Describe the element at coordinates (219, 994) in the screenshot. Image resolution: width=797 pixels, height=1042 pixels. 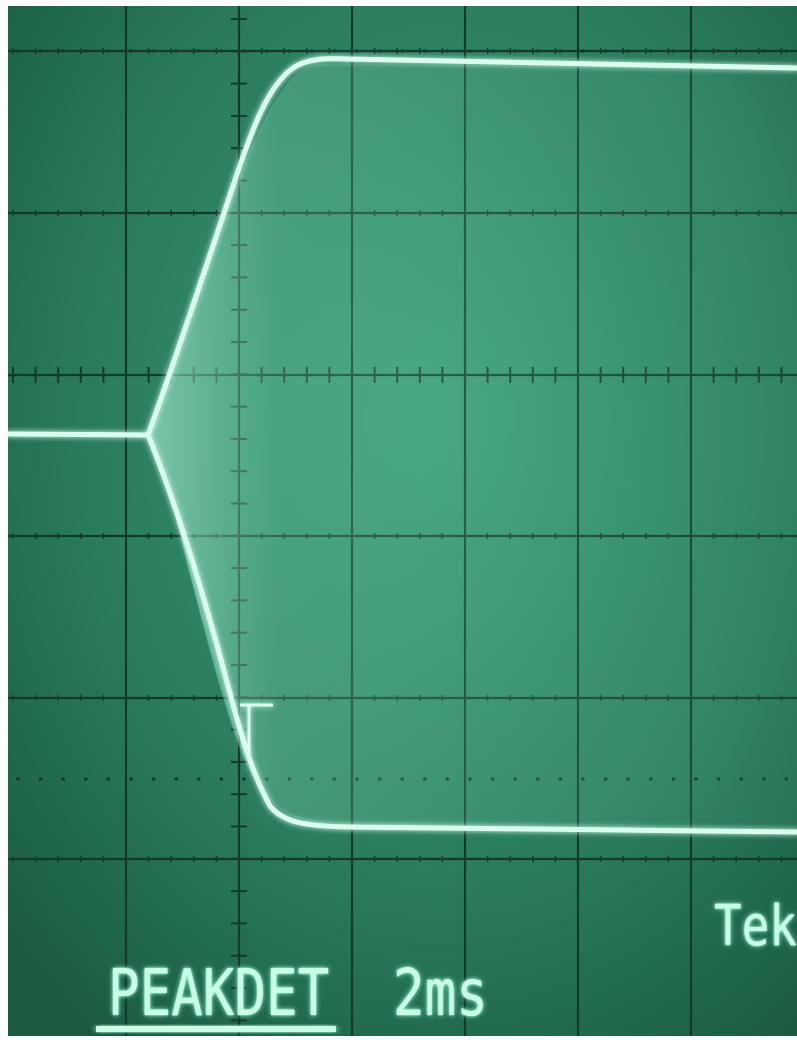
I see `acquisition-mode-label: PEAKDET` at that location.